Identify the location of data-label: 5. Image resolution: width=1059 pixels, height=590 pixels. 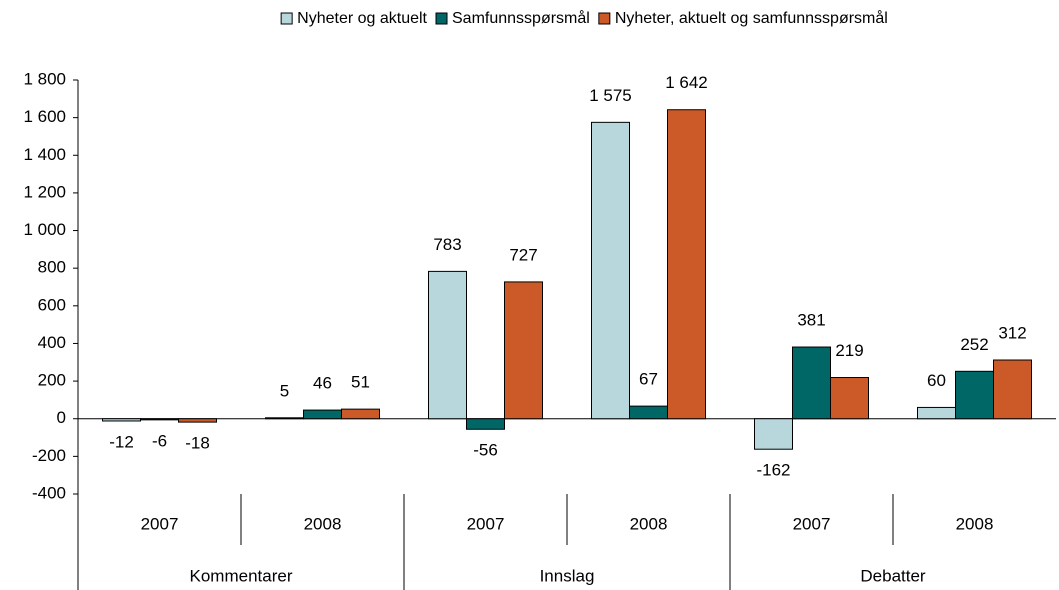
(284, 390).